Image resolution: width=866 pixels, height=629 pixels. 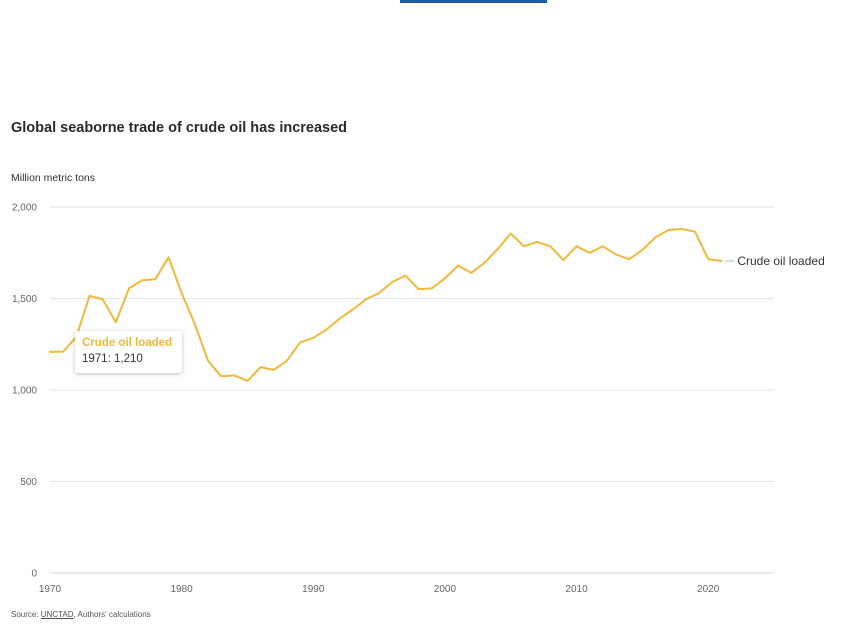 I want to click on x-tick-label: 2010, so click(x=576, y=589).